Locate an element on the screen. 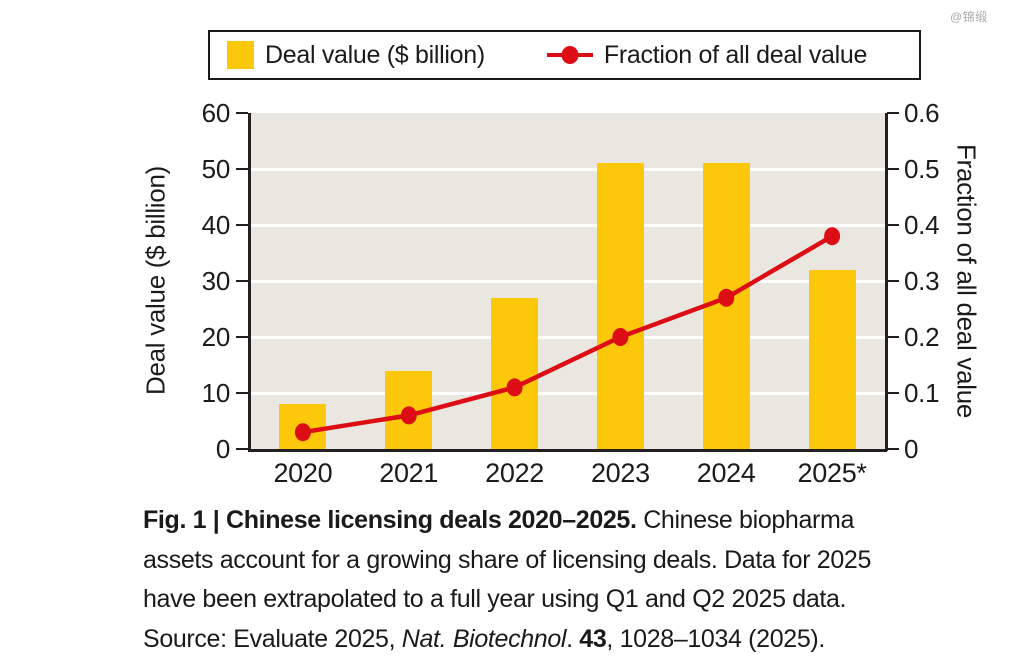 The image size is (1020, 668). right-axis-tick-label: 0.5 is located at coordinates (922, 169).